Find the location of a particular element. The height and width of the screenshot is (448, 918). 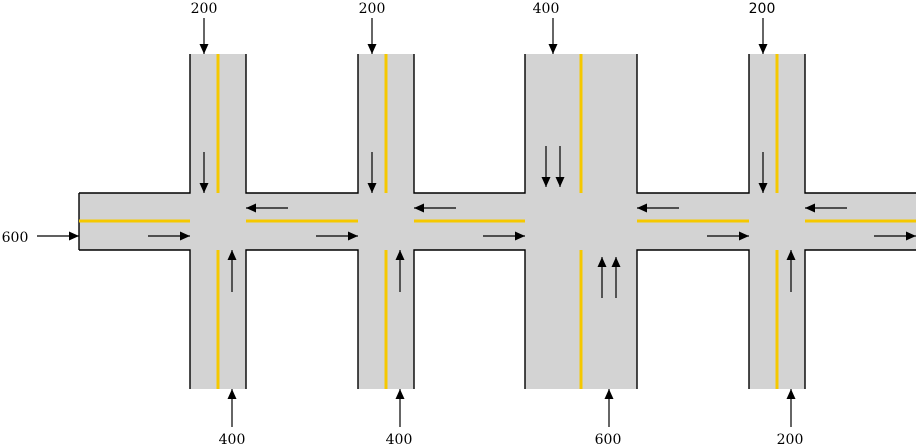

flow-label-bottom-2: 400 is located at coordinates (399, 440).